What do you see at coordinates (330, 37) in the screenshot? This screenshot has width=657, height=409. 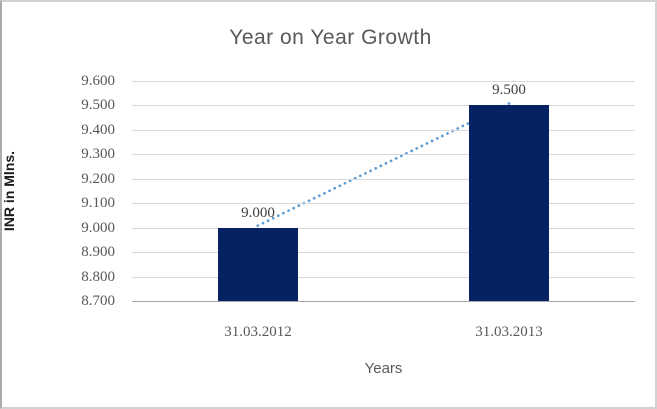 I see `chart-title: Year on Year Growth` at bounding box center [330, 37].